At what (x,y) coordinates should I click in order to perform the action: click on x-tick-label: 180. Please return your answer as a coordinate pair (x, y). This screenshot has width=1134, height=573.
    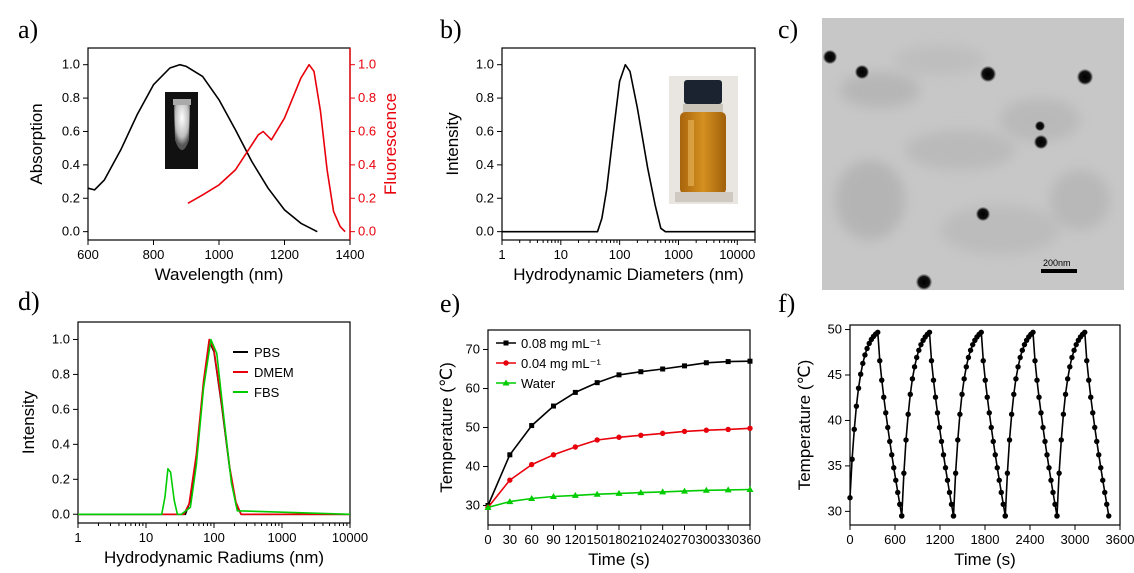
    Looking at the image, I should click on (619, 539).